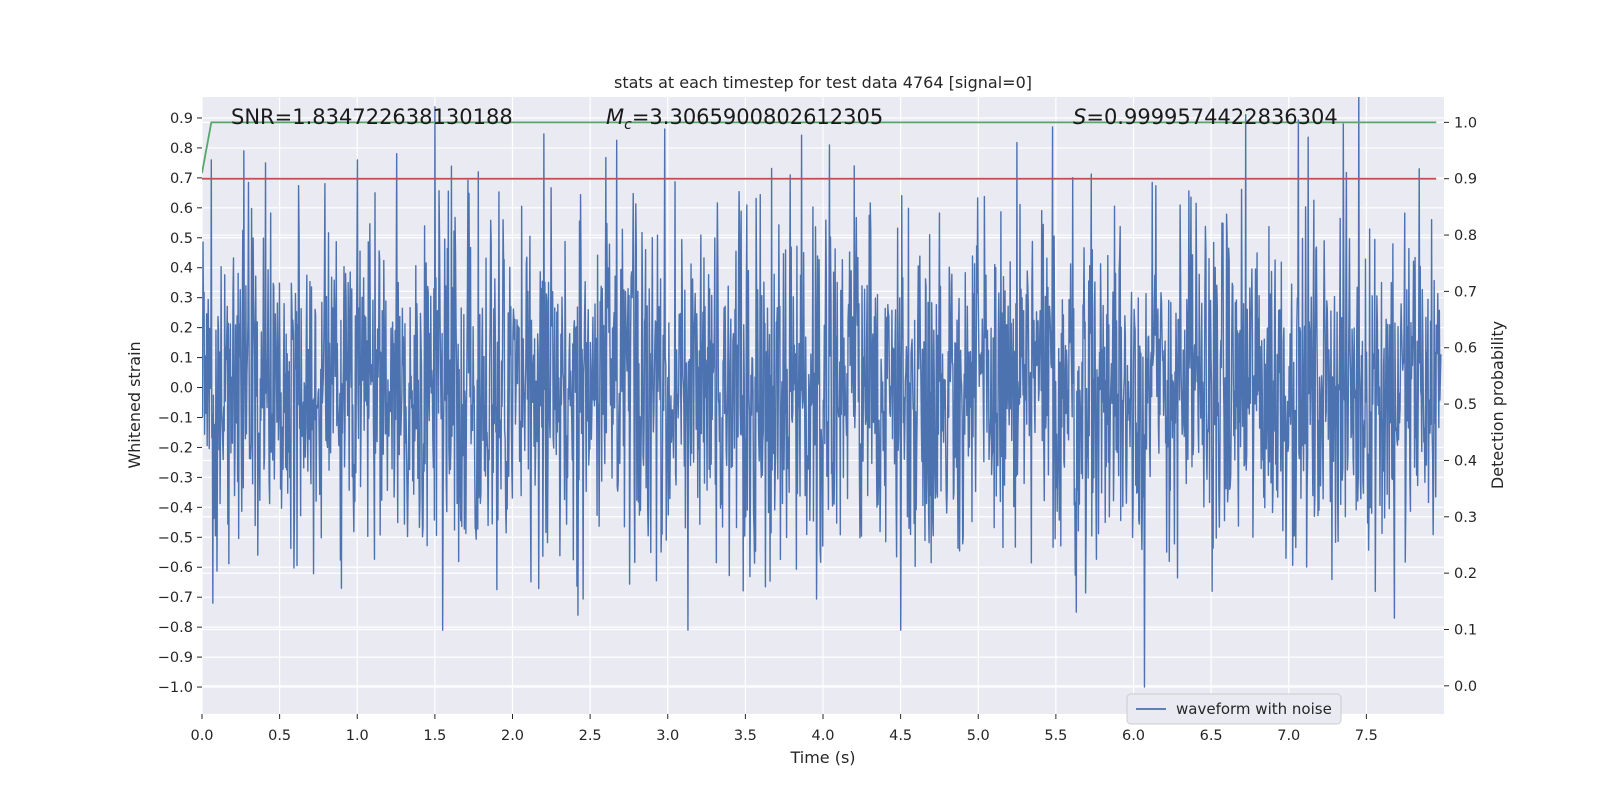  What do you see at coordinates (181, 389) in the screenshot?
I see `y-tick-label: 0.0` at bounding box center [181, 389].